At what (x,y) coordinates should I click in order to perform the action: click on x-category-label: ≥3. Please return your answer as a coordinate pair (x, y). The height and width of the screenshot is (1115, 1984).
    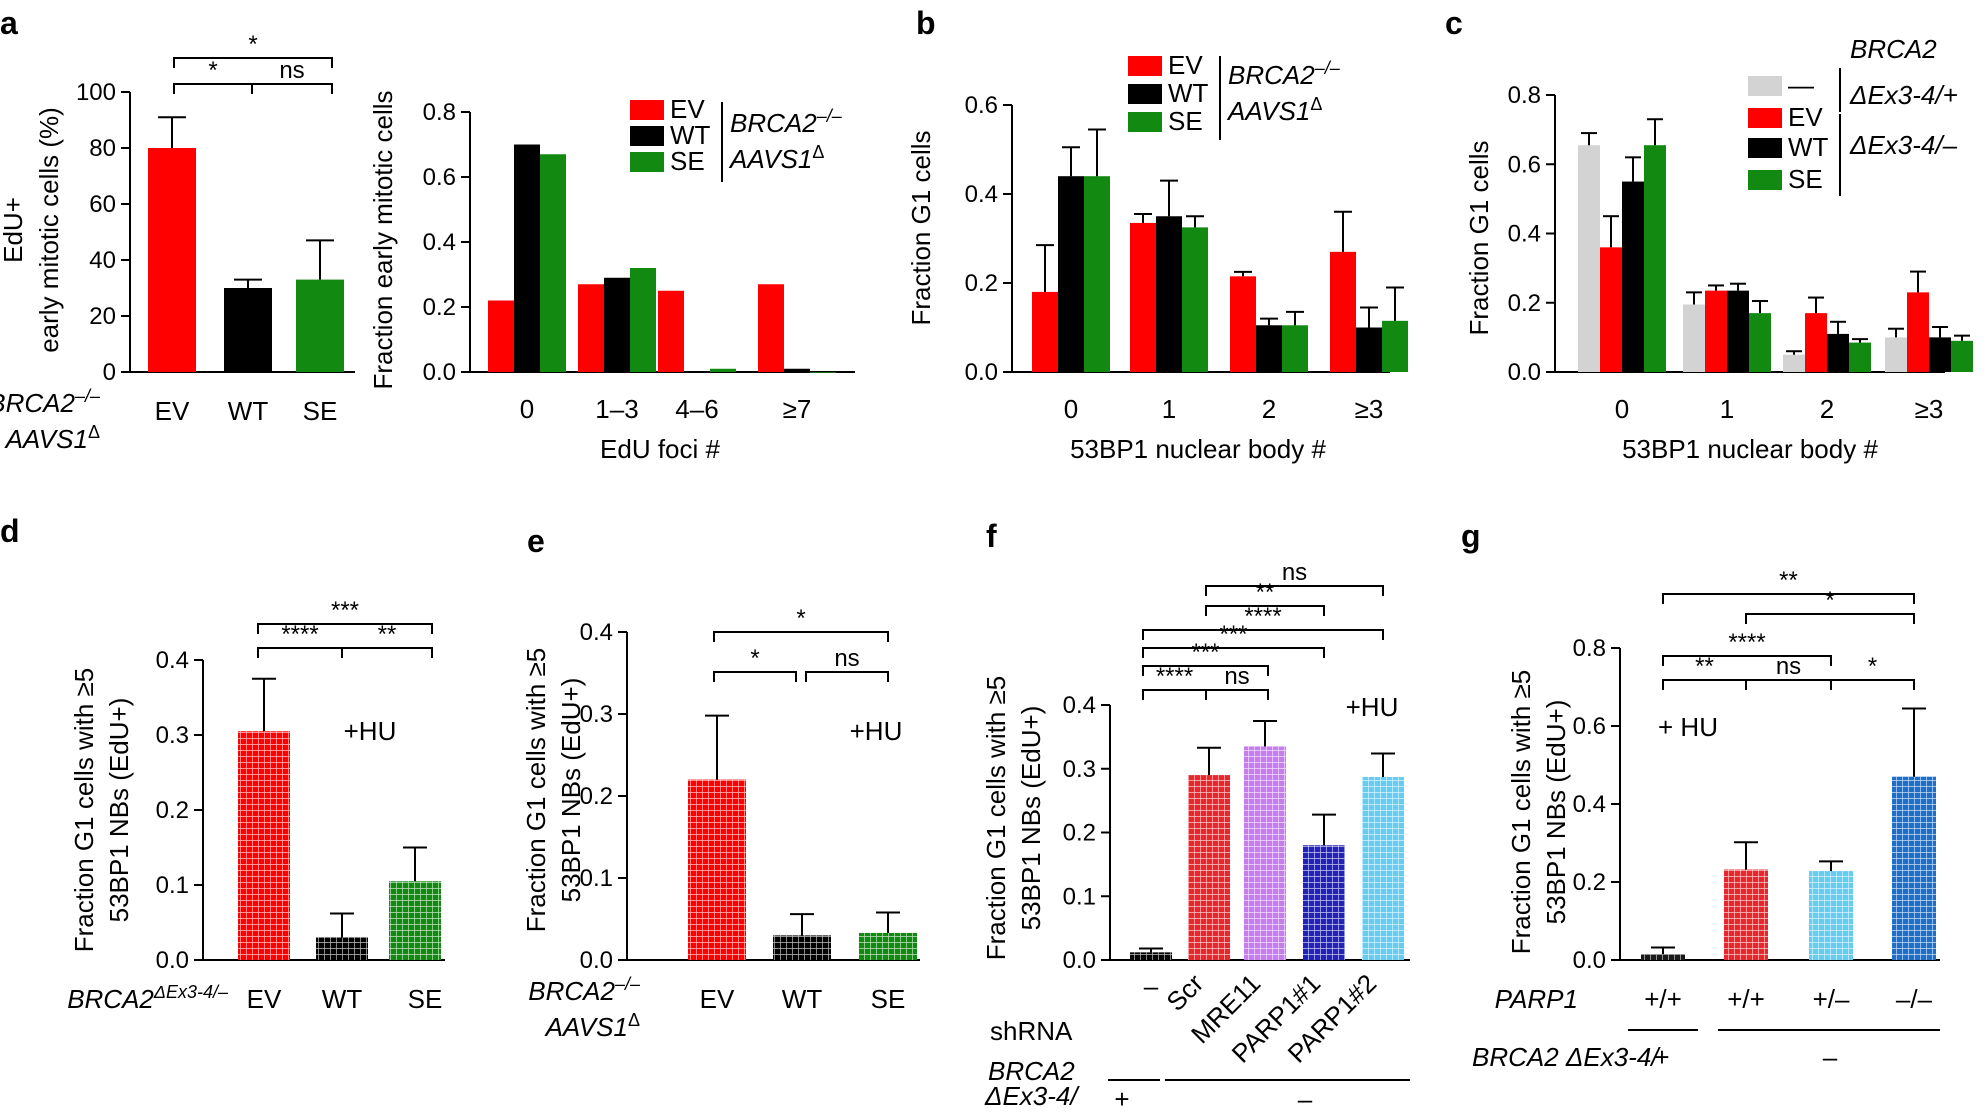
    Looking at the image, I should click on (1929, 409).